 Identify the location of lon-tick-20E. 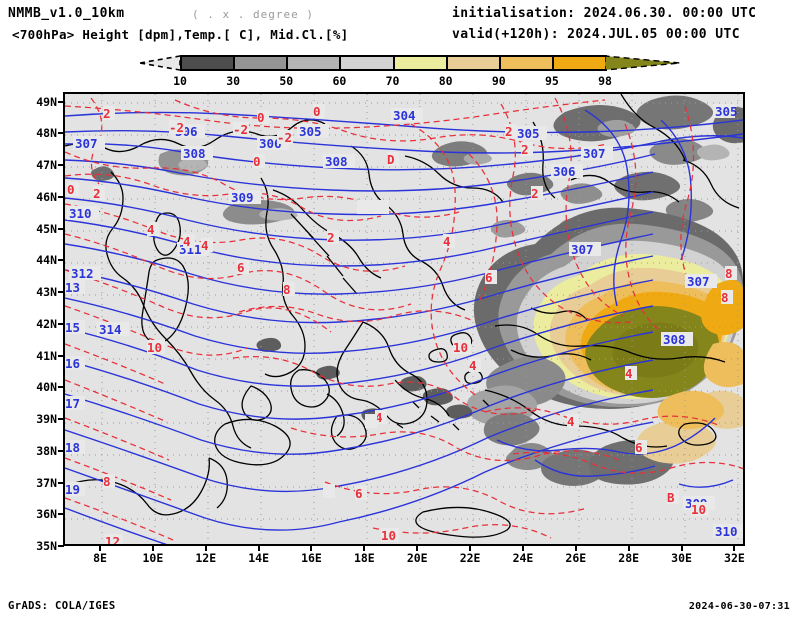
(417, 548).